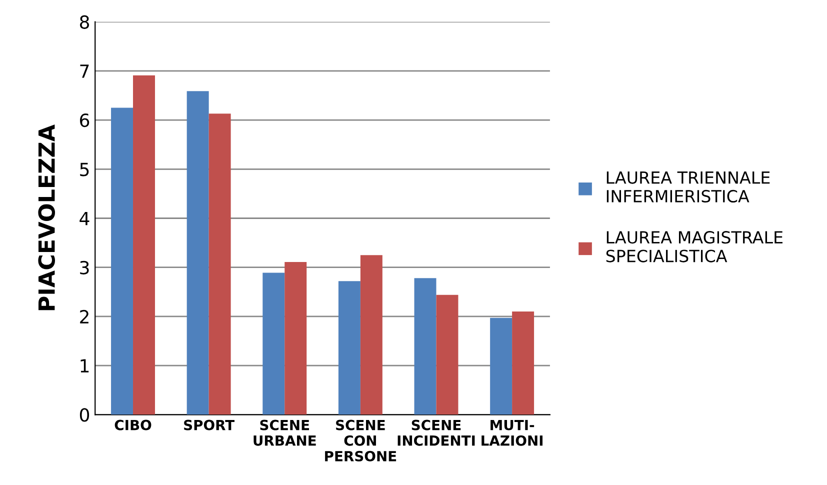  I want to click on y-tick-label: 7, so click(84, 71).